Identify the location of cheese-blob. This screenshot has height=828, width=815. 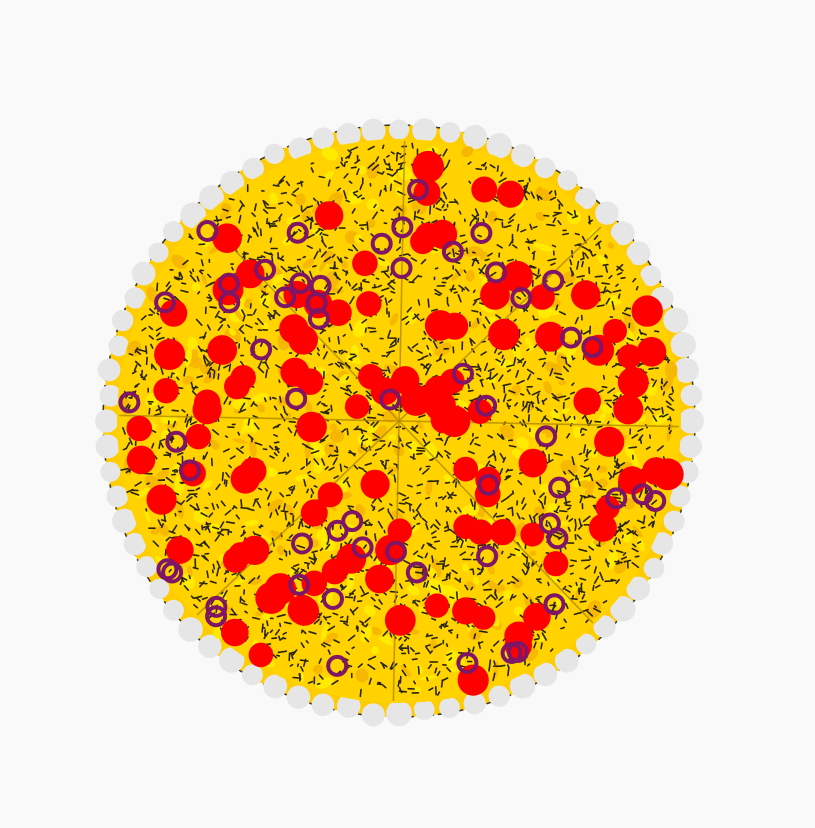
(192, 343).